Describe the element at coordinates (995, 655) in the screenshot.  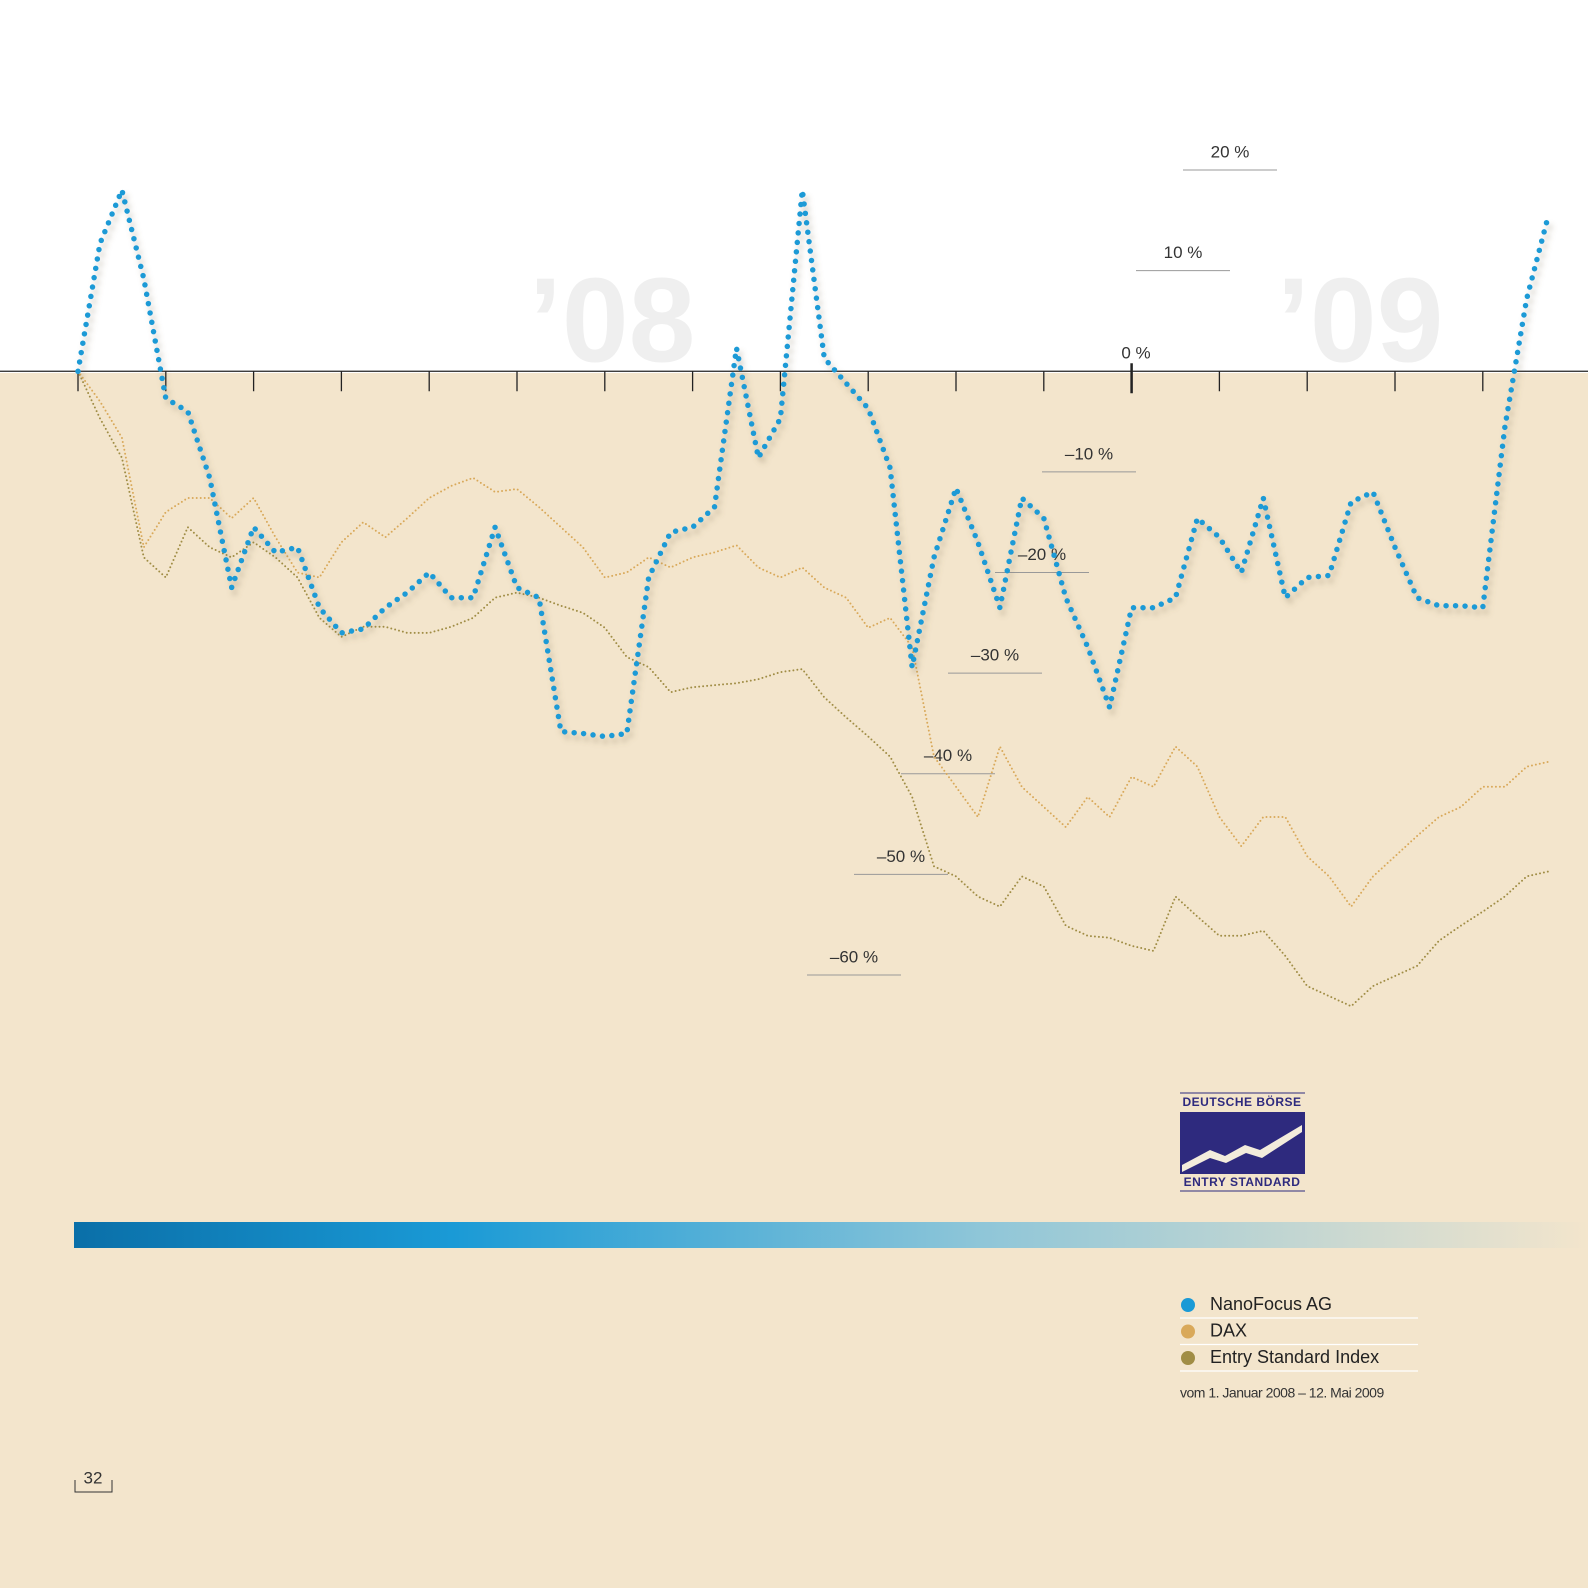
I see `y-tick-label: –30 %` at that location.